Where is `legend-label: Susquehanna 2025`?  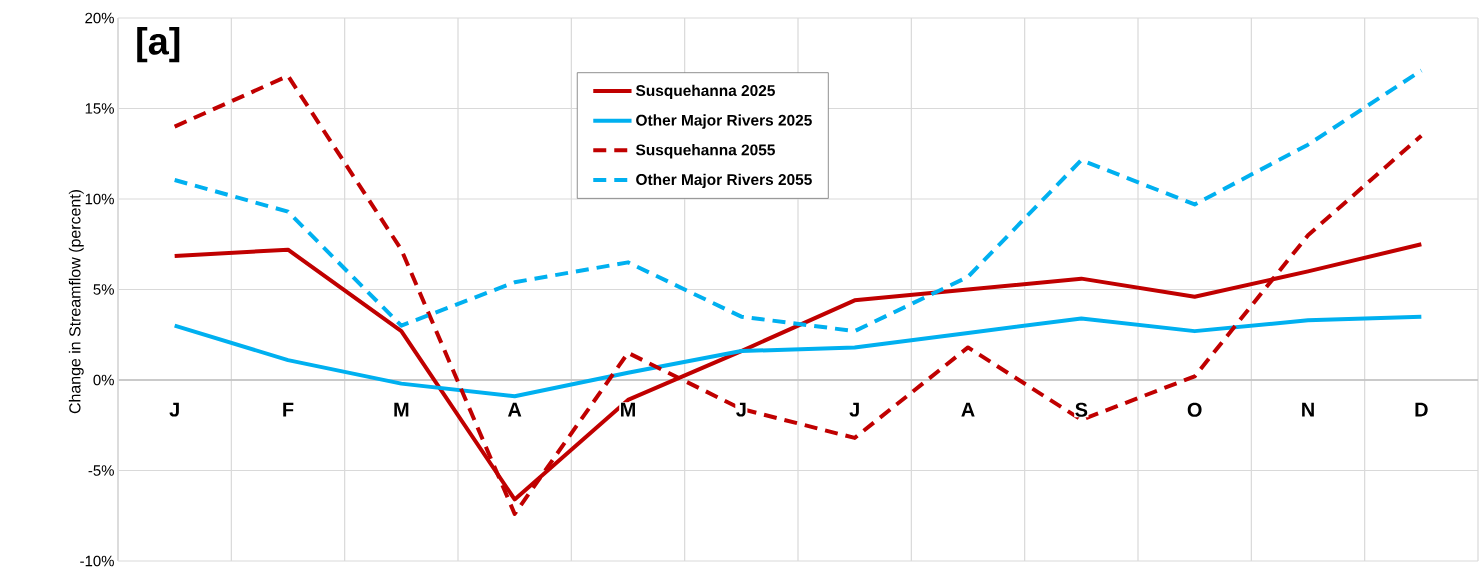
legend-label: Susquehanna 2025 is located at coordinates (705, 92).